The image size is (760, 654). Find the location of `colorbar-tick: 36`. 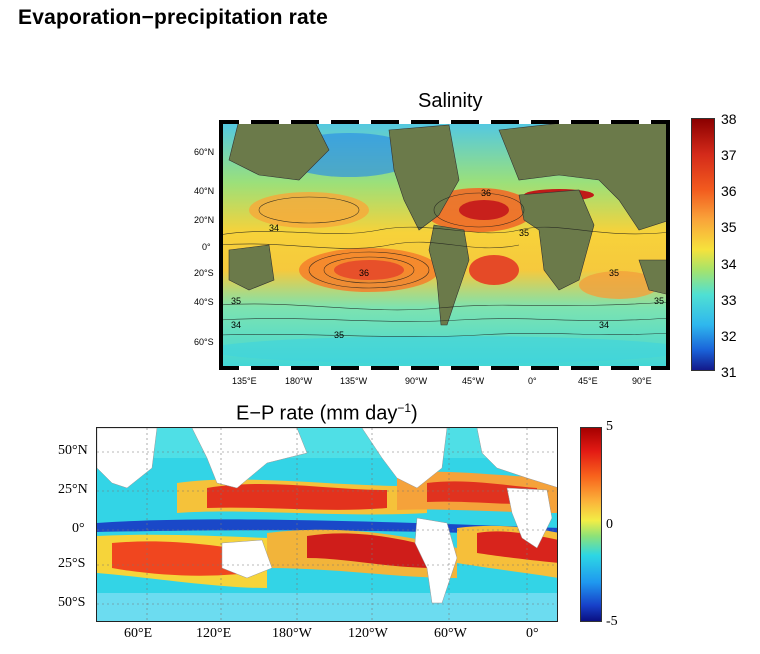

colorbar-tick: 36 is located at coordinates (729, 191).